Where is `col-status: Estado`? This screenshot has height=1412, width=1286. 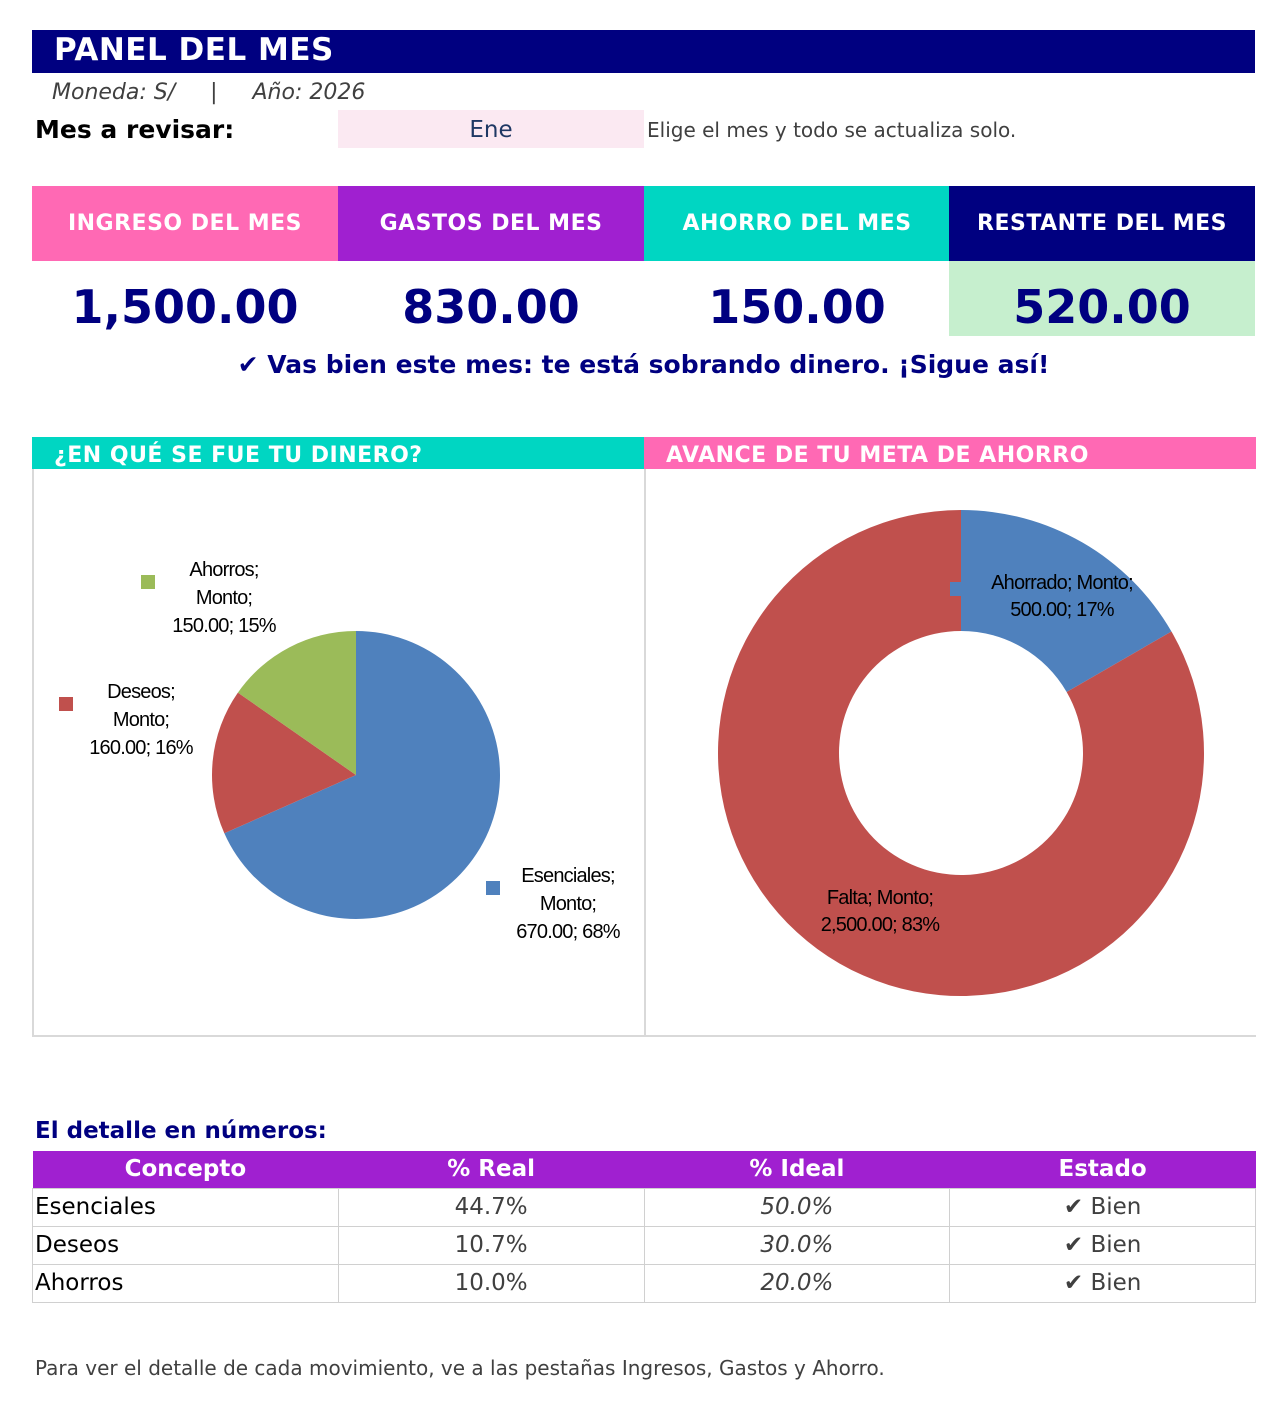 col-status: Estado is located at coordinates (1102, 1169).